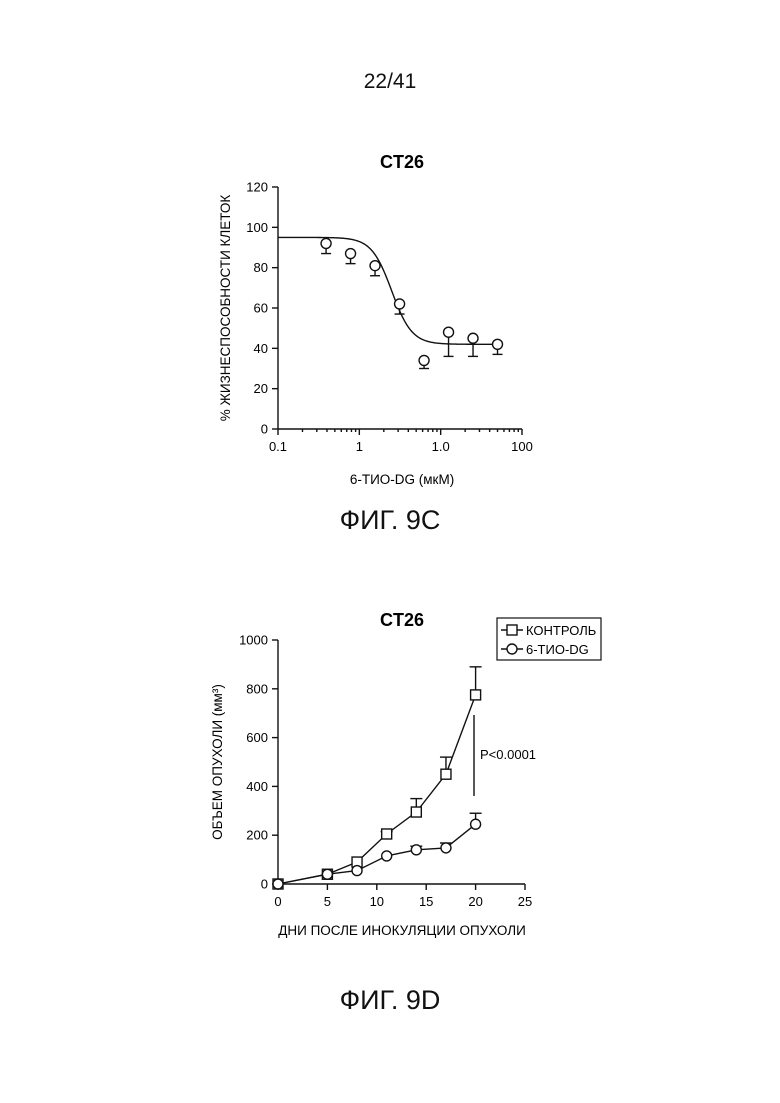  I want to click on plot-area: 0 200 400 600 800 1000 0 5 10 15 20 25, so click(385, 771).